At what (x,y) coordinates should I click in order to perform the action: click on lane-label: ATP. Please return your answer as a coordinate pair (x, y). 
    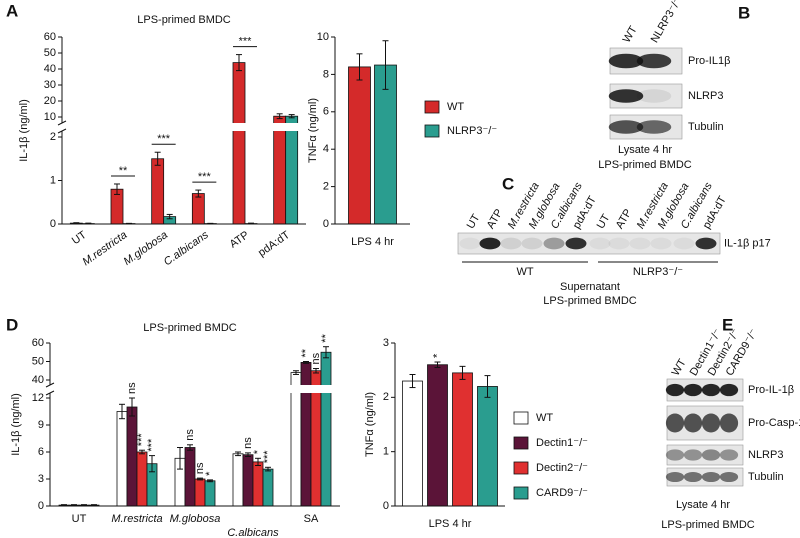
    Looking at the image, I should click on (495, 219).